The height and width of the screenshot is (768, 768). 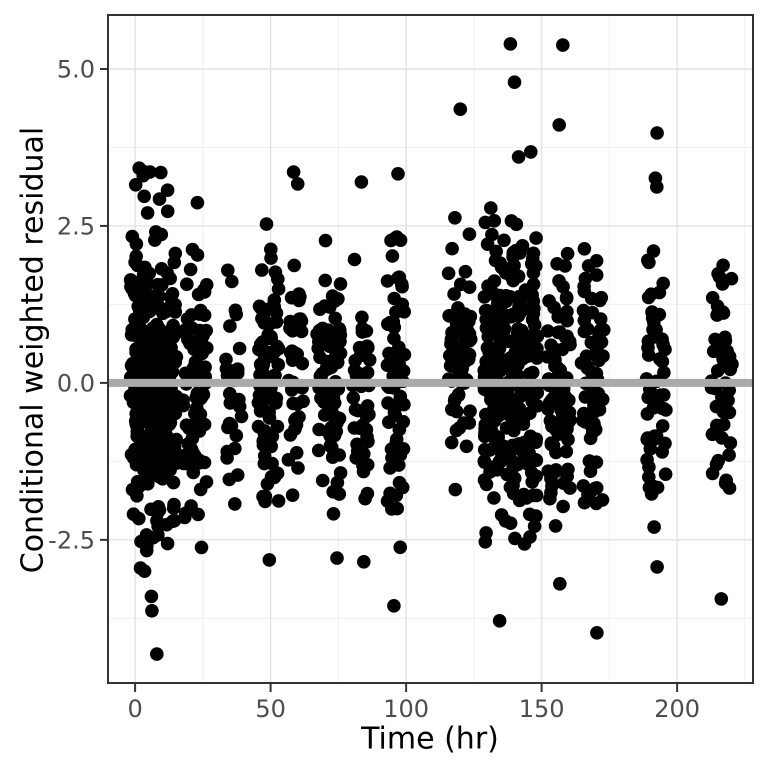 I want to click on x-tick-label: 0, so click(x=134, y=709).